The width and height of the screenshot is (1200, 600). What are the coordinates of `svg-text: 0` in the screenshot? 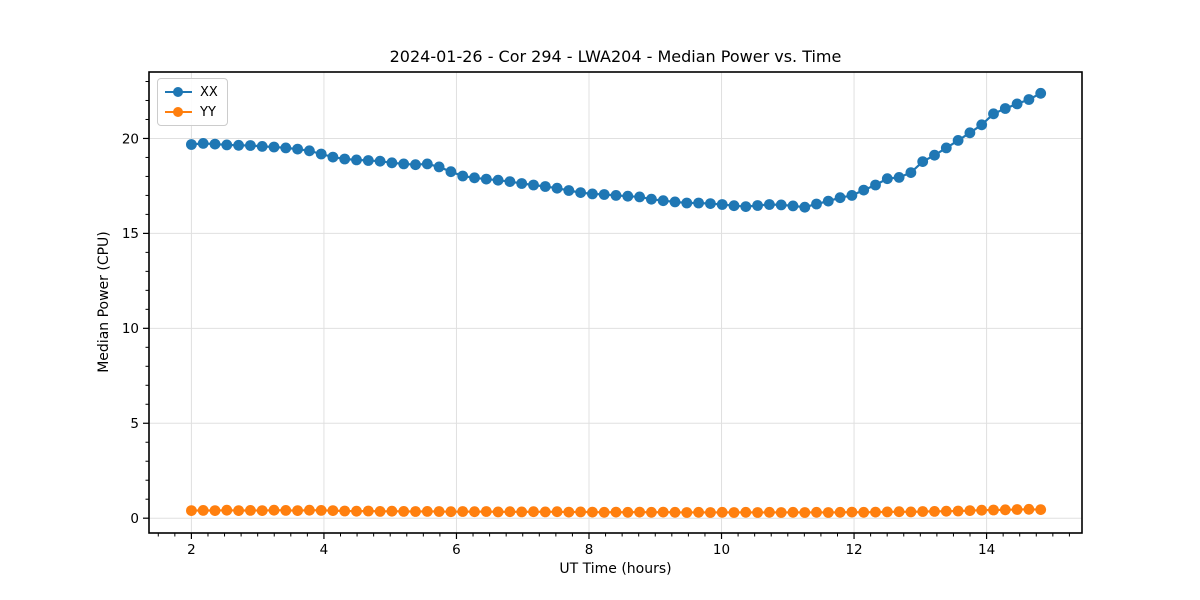 It's located at (134, 519).